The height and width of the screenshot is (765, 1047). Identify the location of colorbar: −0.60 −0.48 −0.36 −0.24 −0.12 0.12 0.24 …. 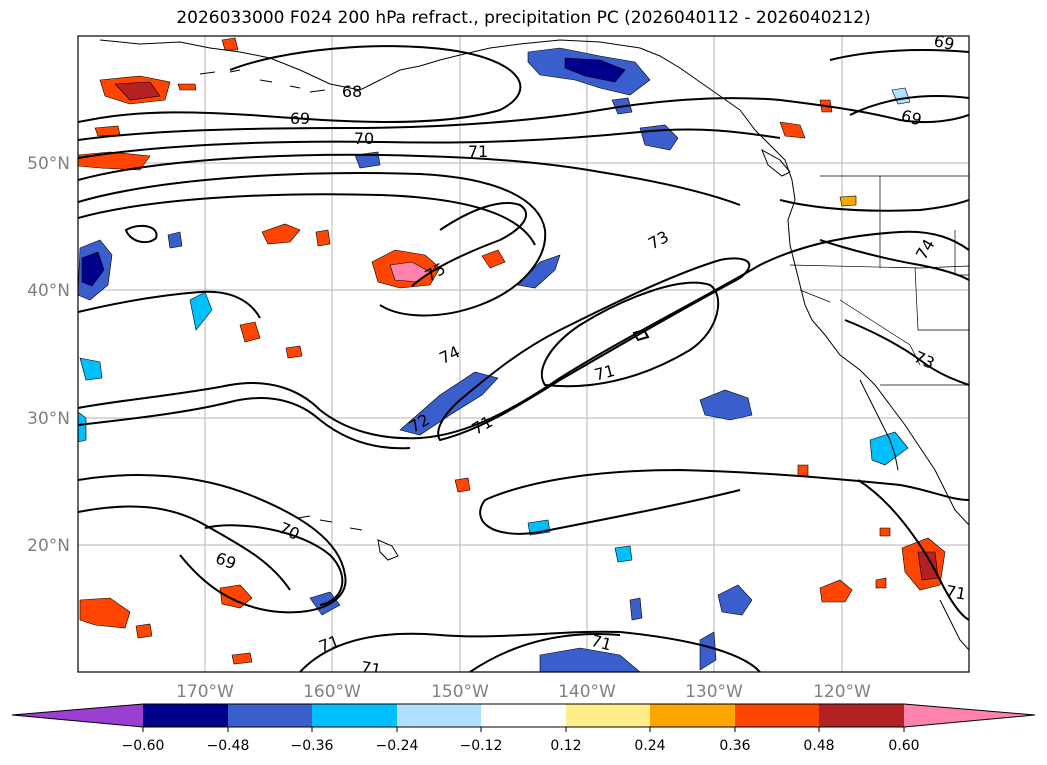
(523, 728).